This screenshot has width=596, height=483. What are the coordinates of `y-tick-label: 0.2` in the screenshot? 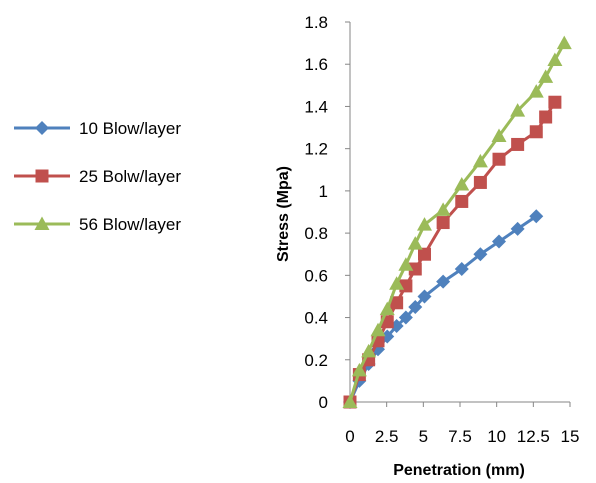 It's located at (316, 360).